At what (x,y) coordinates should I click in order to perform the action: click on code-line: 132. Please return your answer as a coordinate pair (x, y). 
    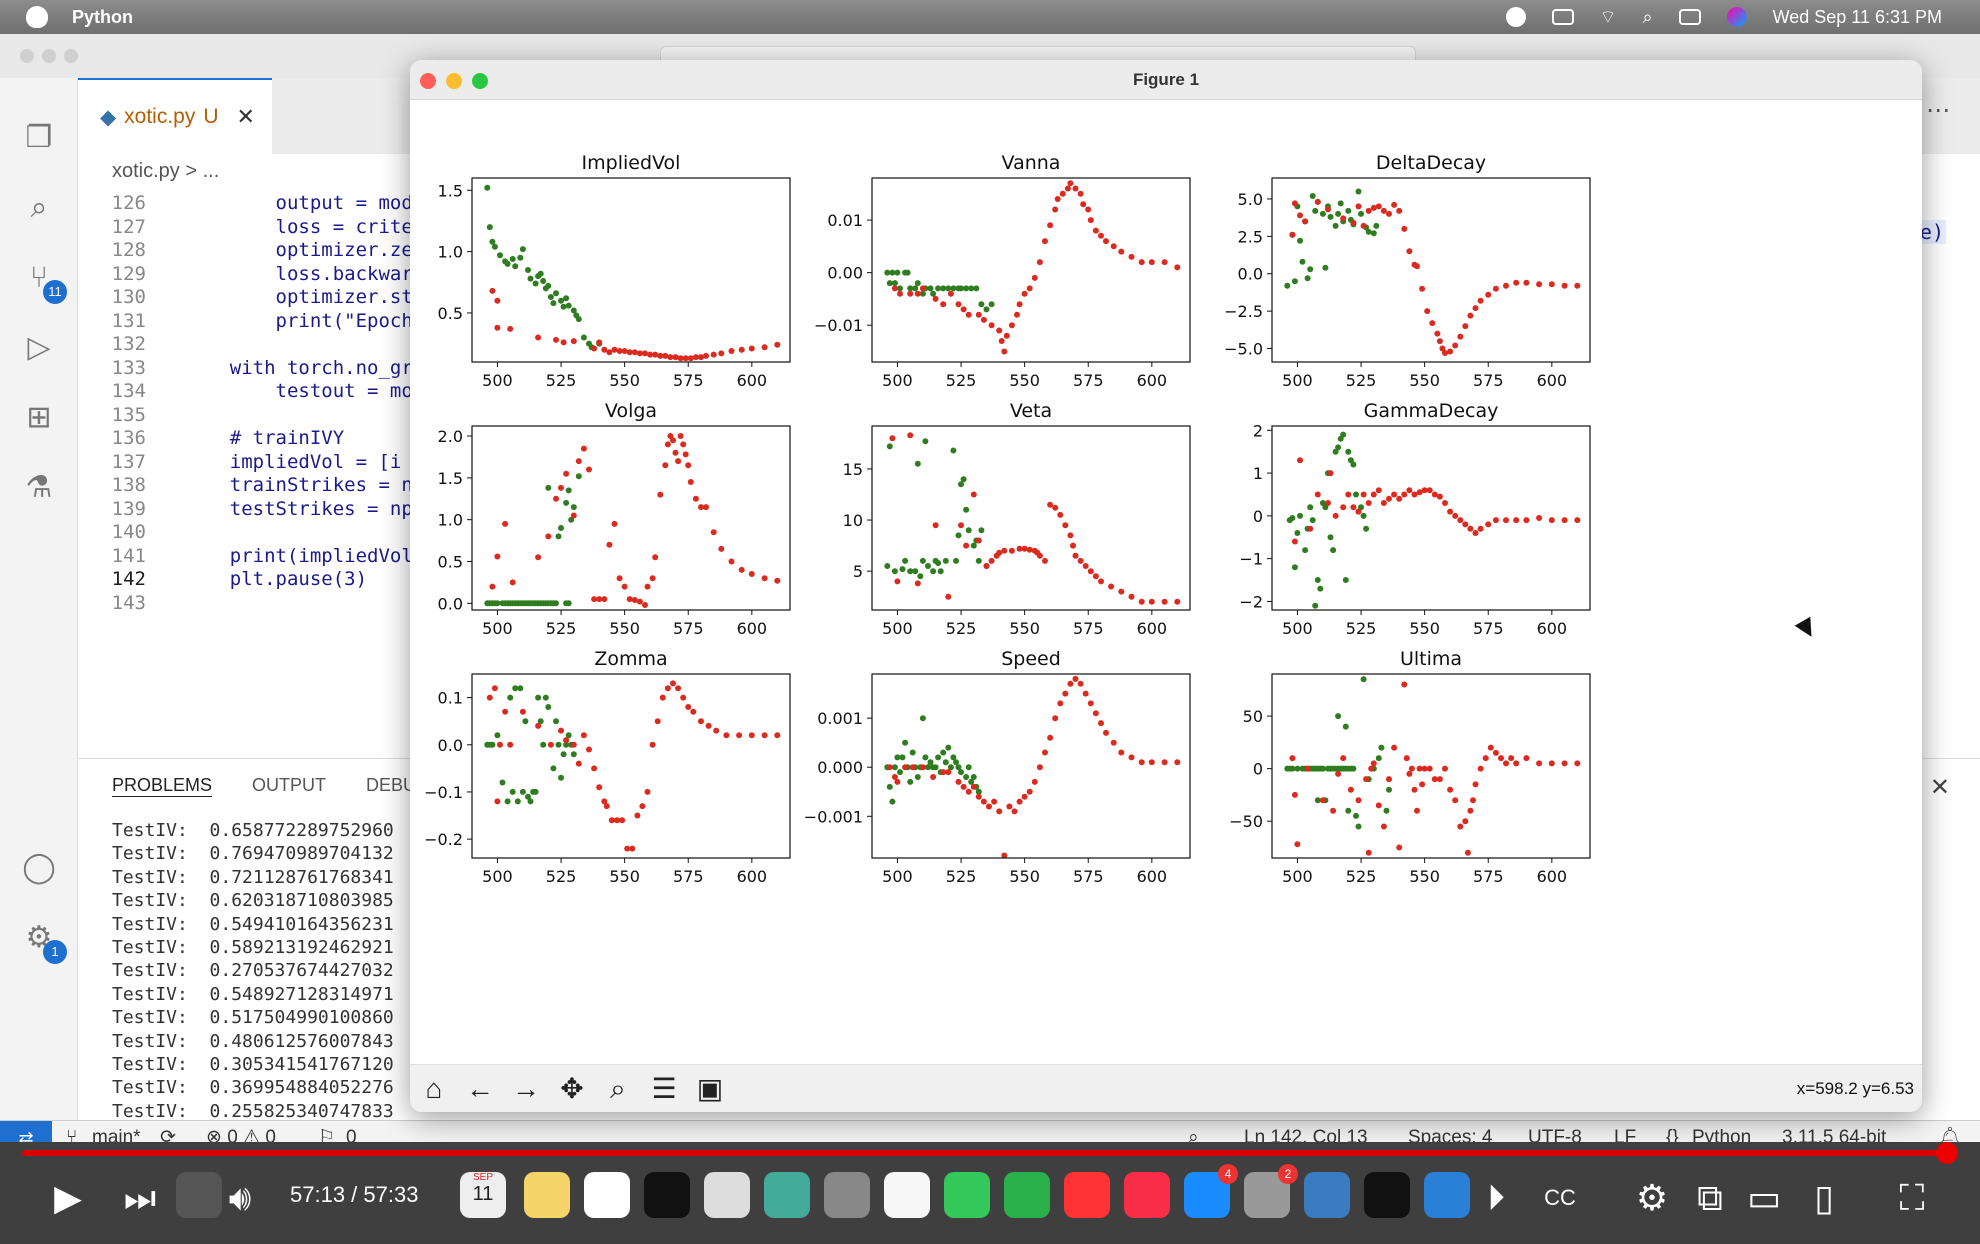
    Looking at the image, I should click on (131, 344).